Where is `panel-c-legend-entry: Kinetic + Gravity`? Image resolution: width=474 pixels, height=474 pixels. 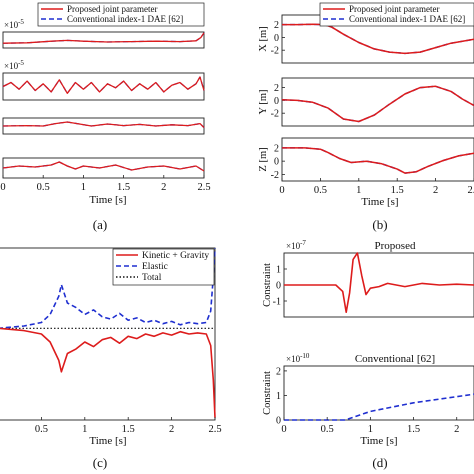 panel-c-legend-entry: Kinetic + Gravity is located at coordinates (175, 256).